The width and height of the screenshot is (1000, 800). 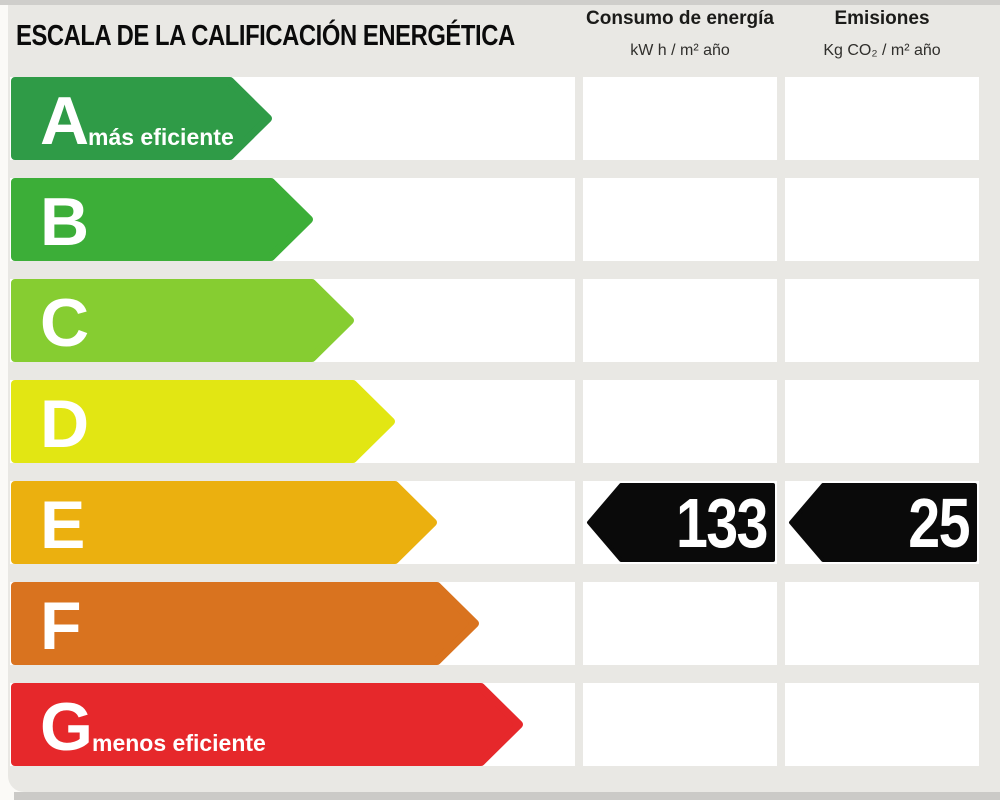 I want to click on bar-arrow-shape-f, so click(x=245, y=623).